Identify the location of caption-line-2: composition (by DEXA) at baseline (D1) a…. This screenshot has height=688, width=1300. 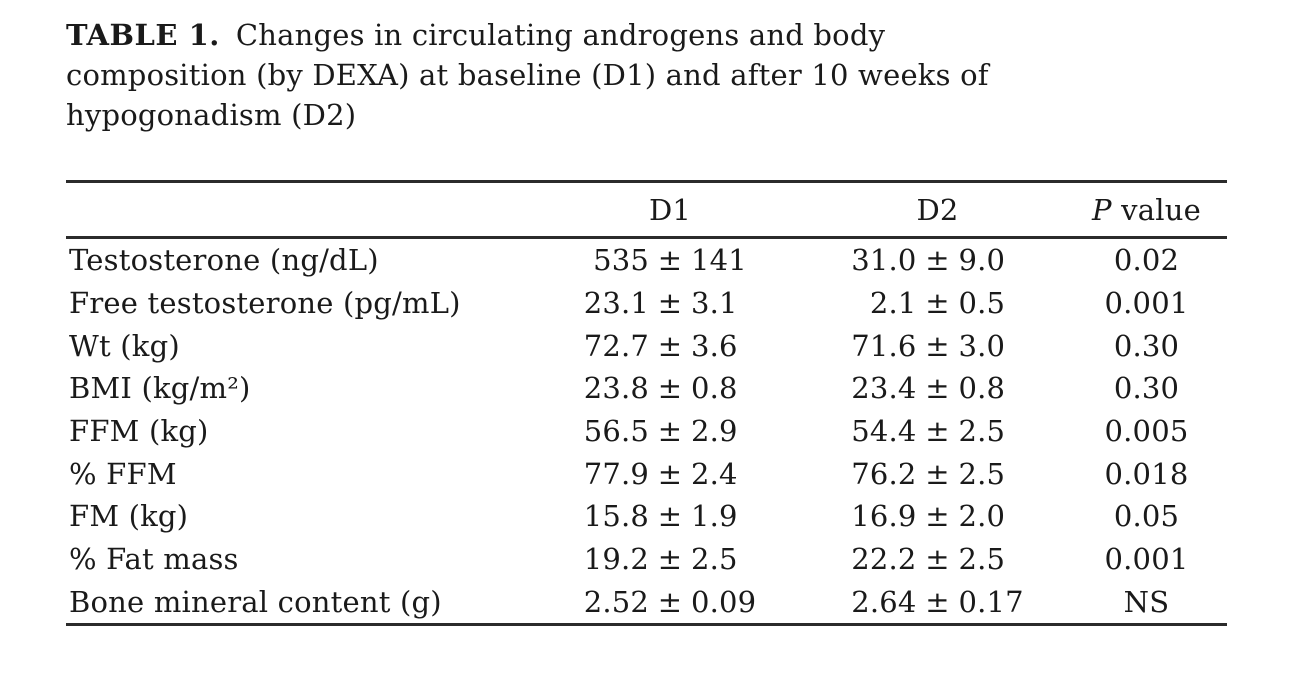
(527, 75).